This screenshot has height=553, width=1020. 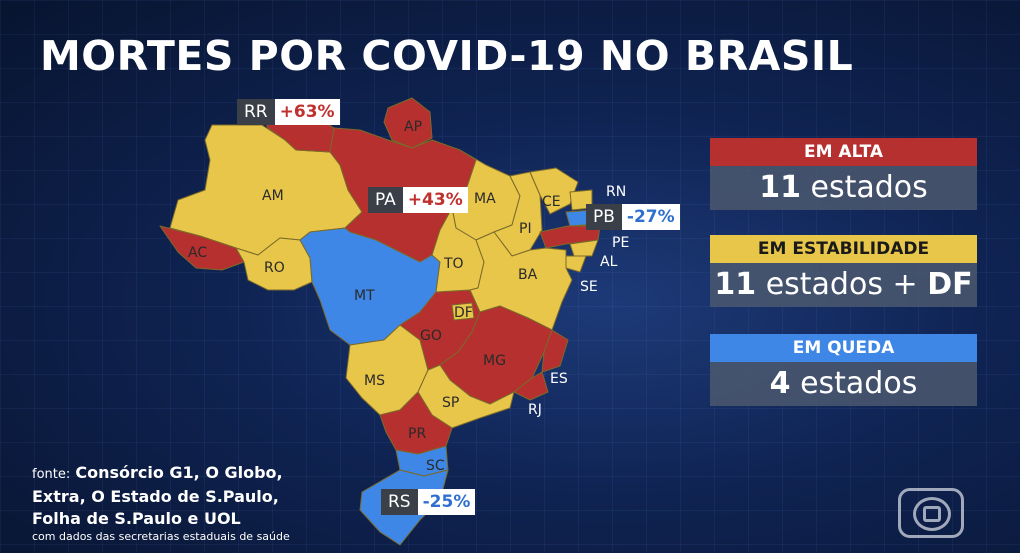 I want to click on callout-rs-pct: -25%, so click(x=446, y=502).